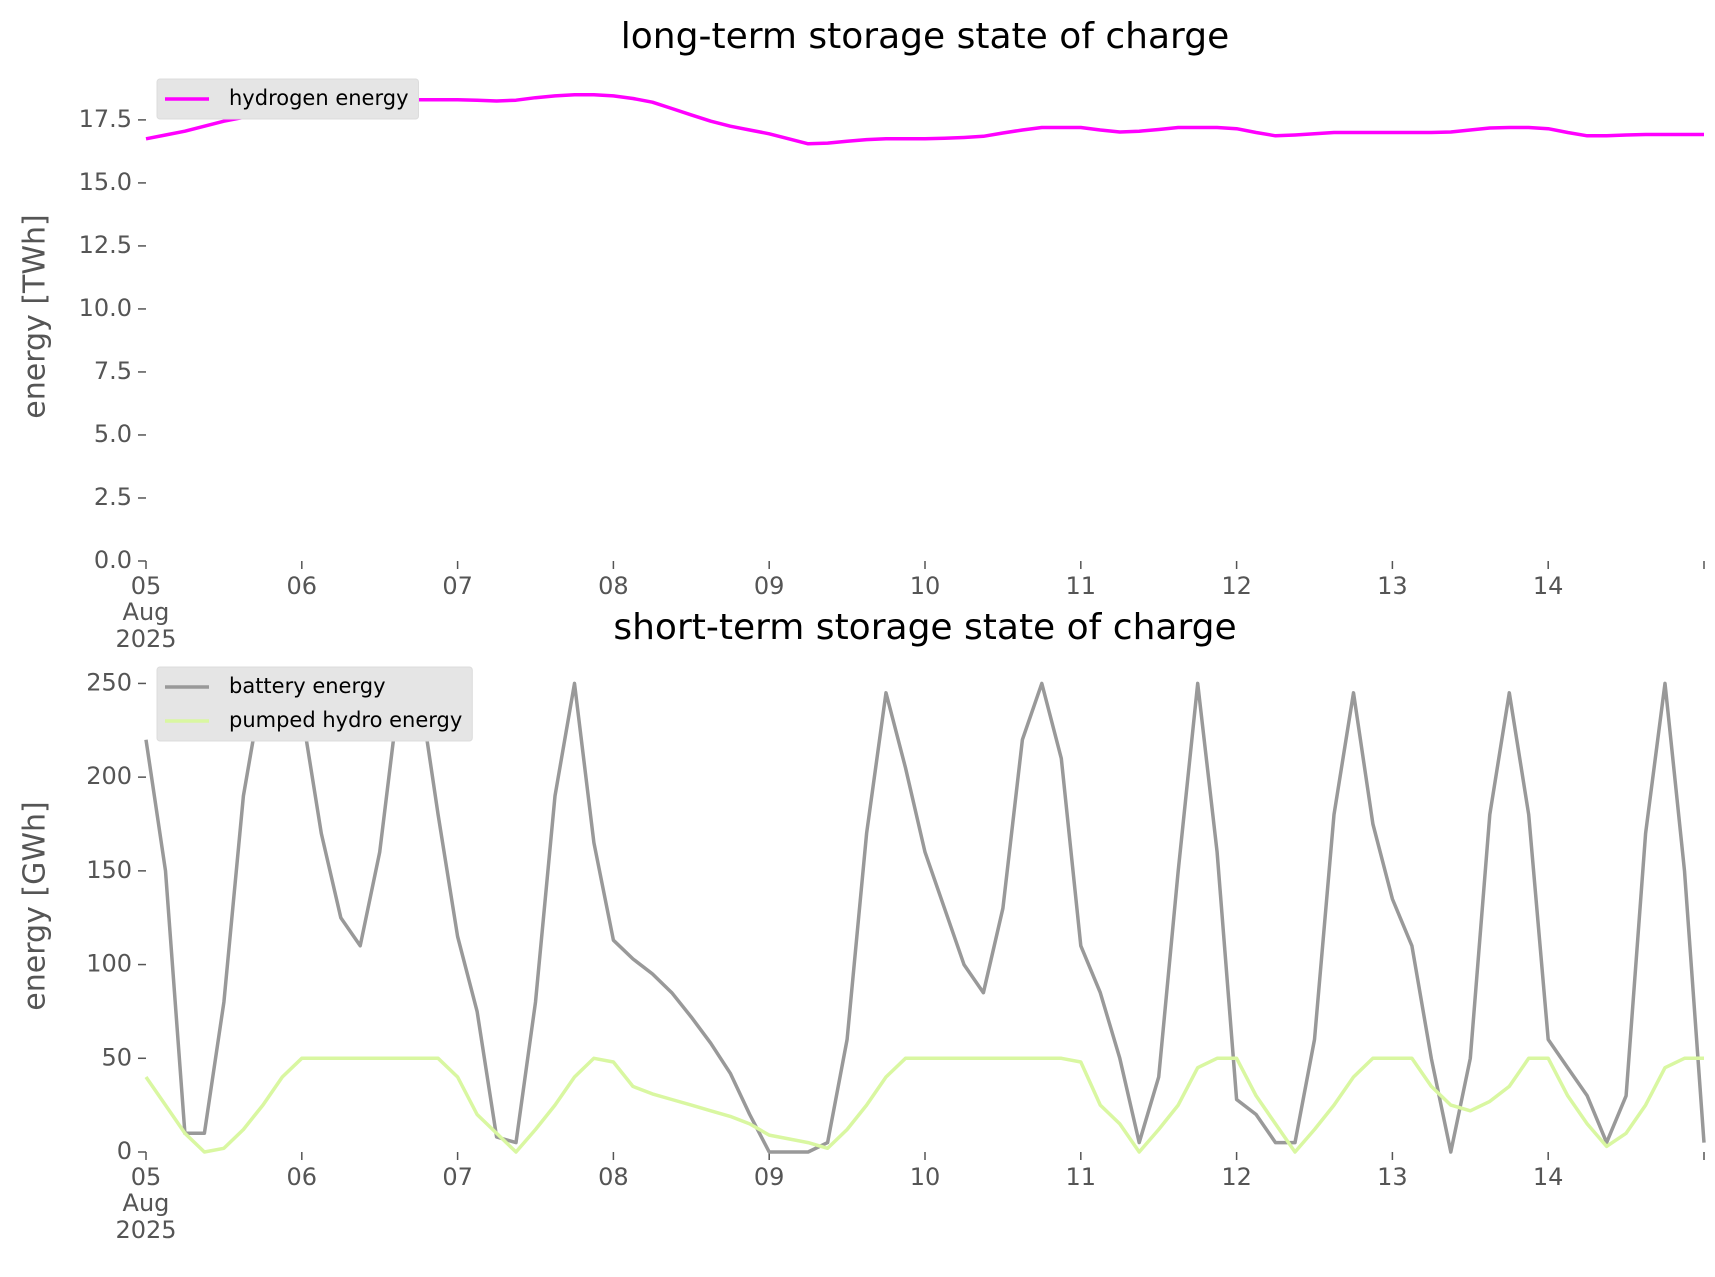  Describe the element at coordinates (113, 497) in the screenshot. I see `y-tick-label: 2.5` at that location.